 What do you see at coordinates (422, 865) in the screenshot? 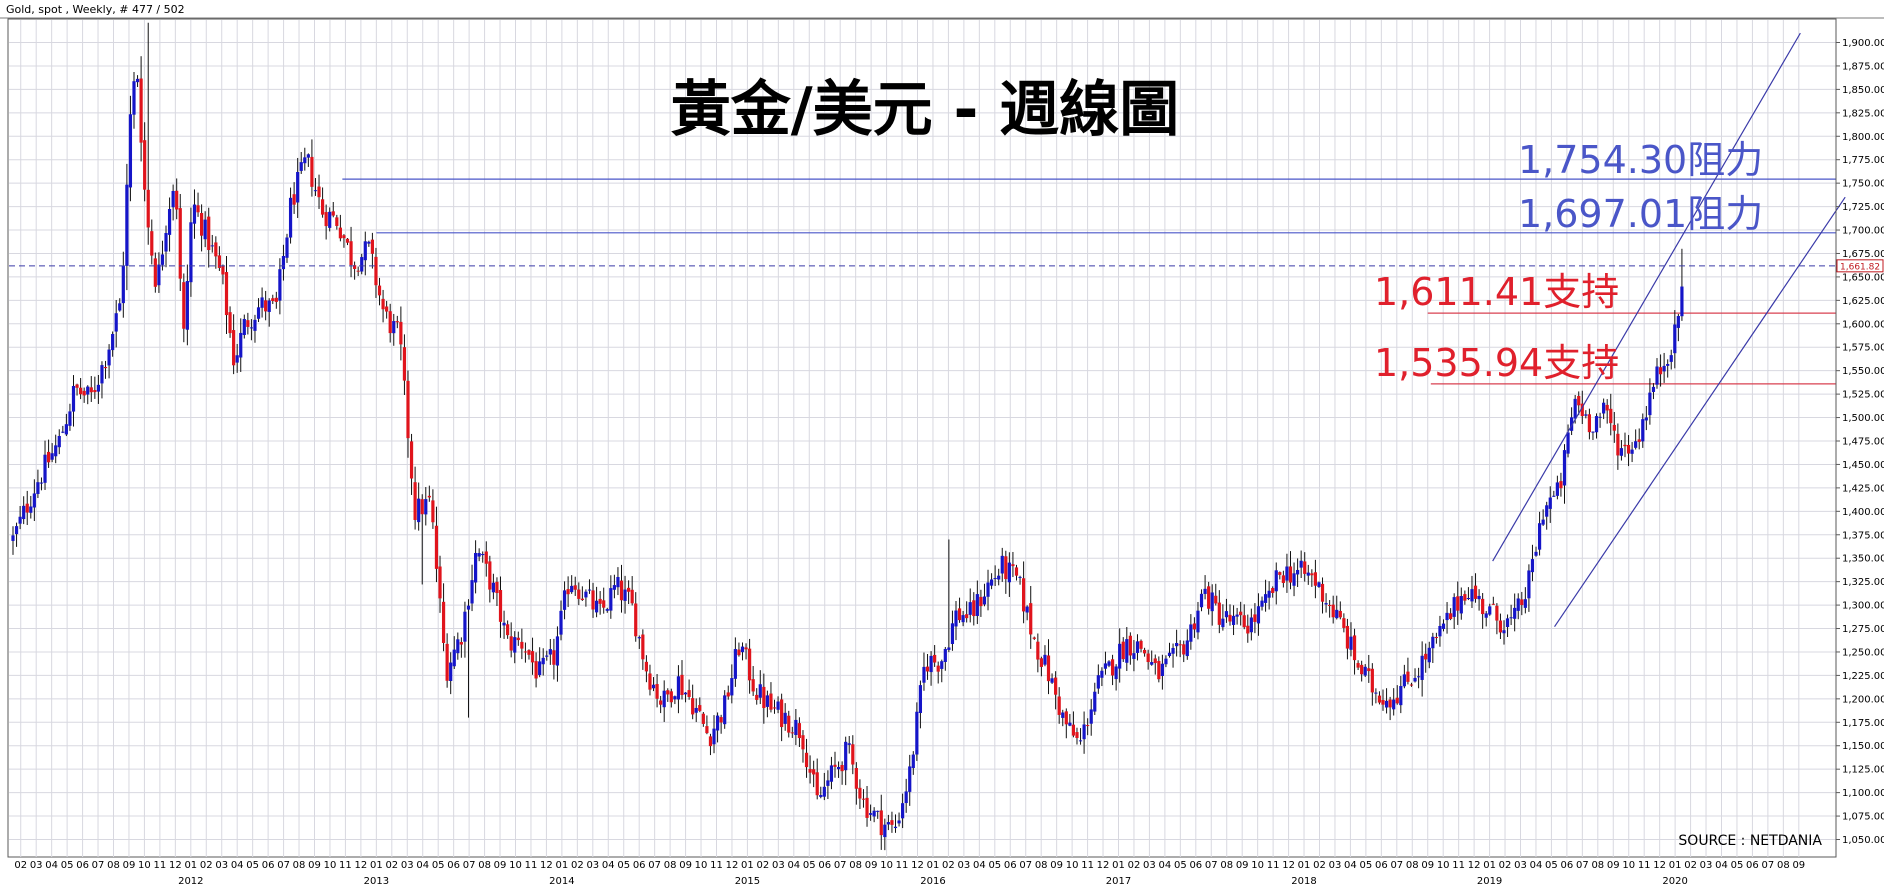
I see `x-tick-label: 04` at bounding box center [422, 865].